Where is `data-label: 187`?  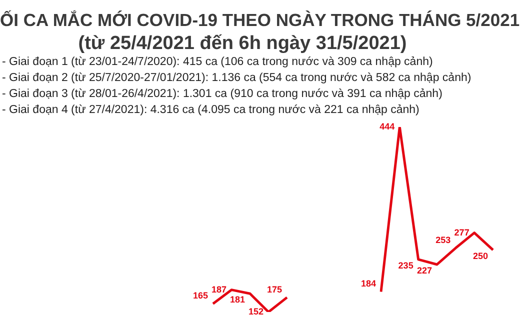
data-label: 187 is located at coordinates (218, 289).